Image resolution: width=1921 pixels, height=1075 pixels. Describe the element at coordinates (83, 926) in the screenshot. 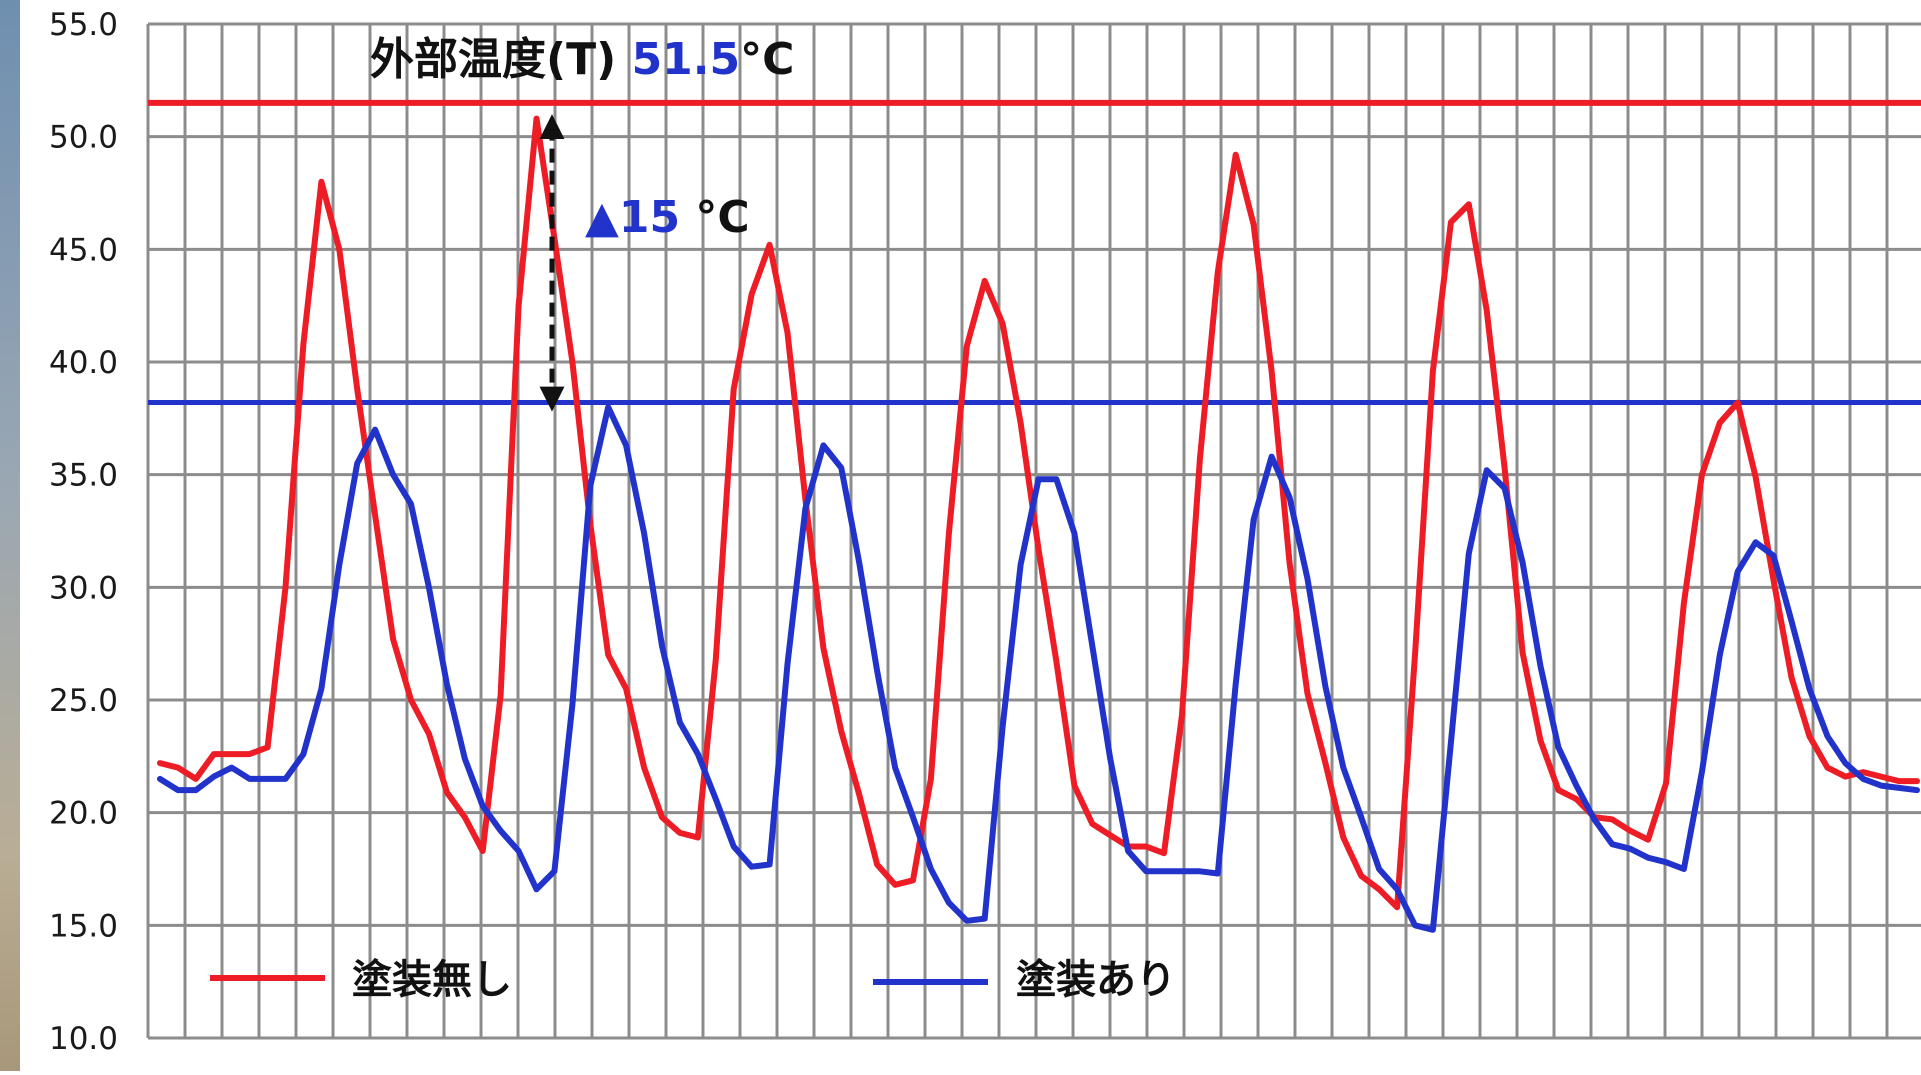

I see `y-tick-label: 15.0` at that location.